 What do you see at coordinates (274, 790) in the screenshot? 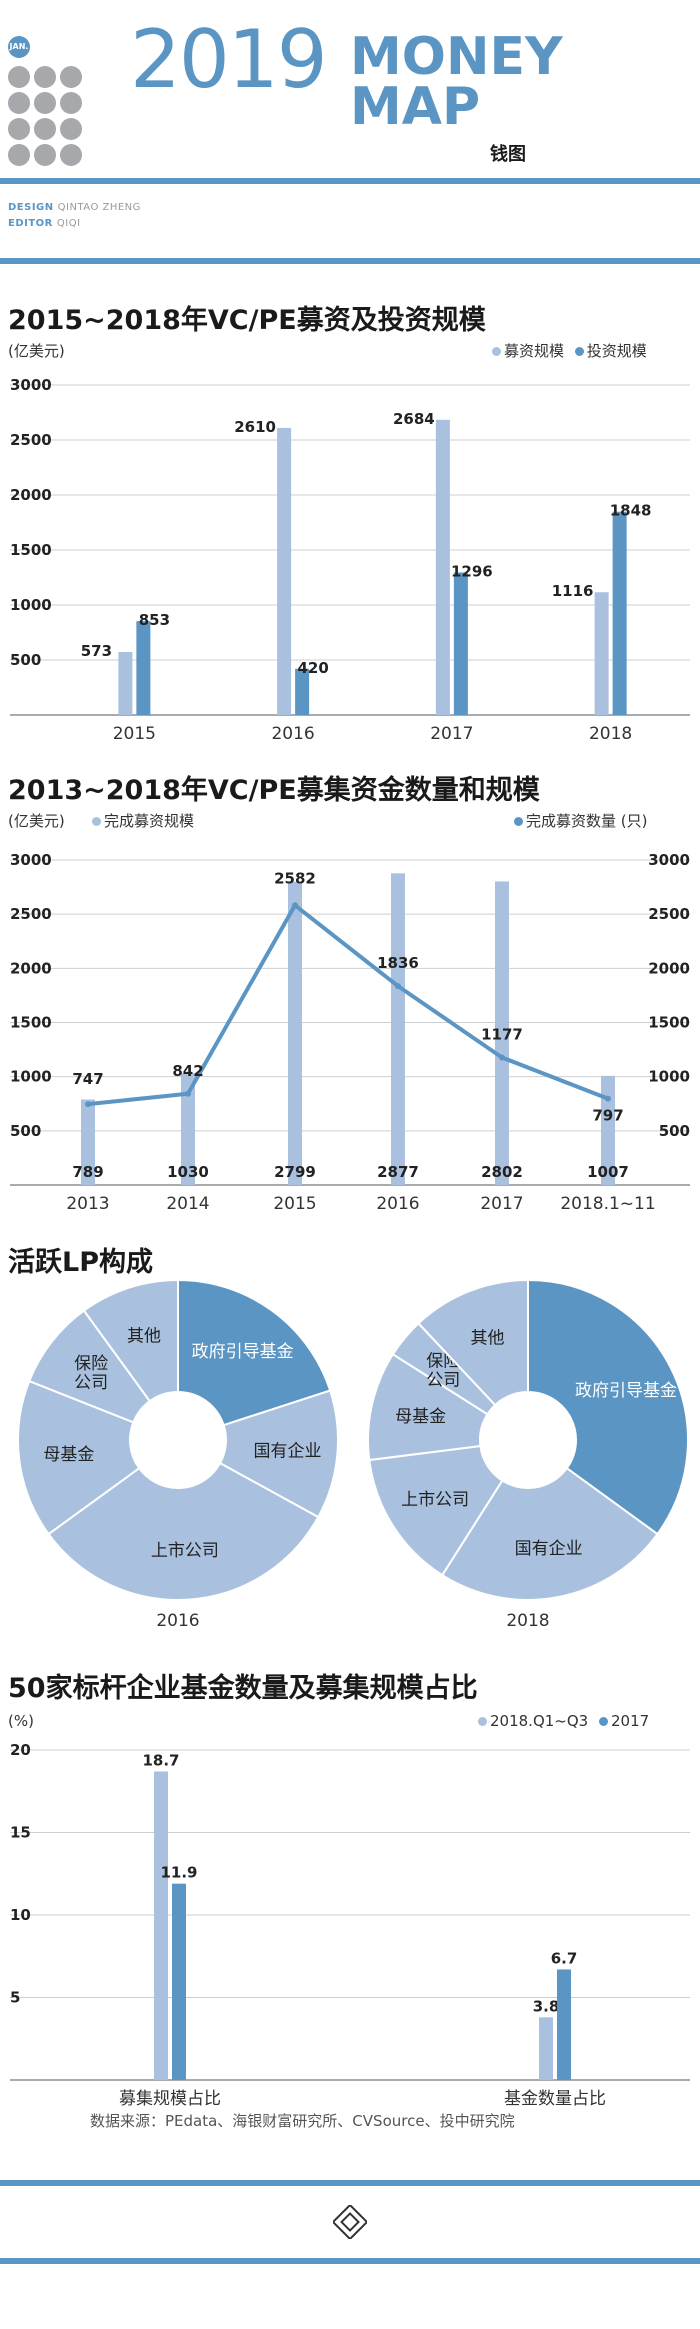
I see `chart2-title: 2013~2018年VC/PE募集资金数量和规模` at bounding box center [274, 790].